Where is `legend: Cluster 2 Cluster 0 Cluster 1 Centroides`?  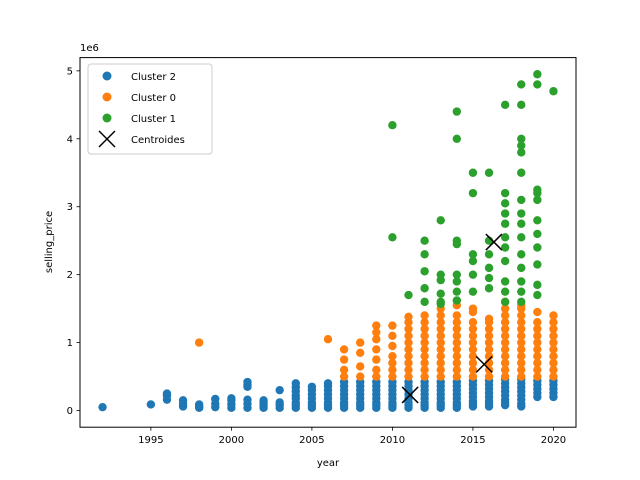 legend: Cluster 2 Cluster 0 Cluster 1 Centroides is located at coordinates (150, 109).